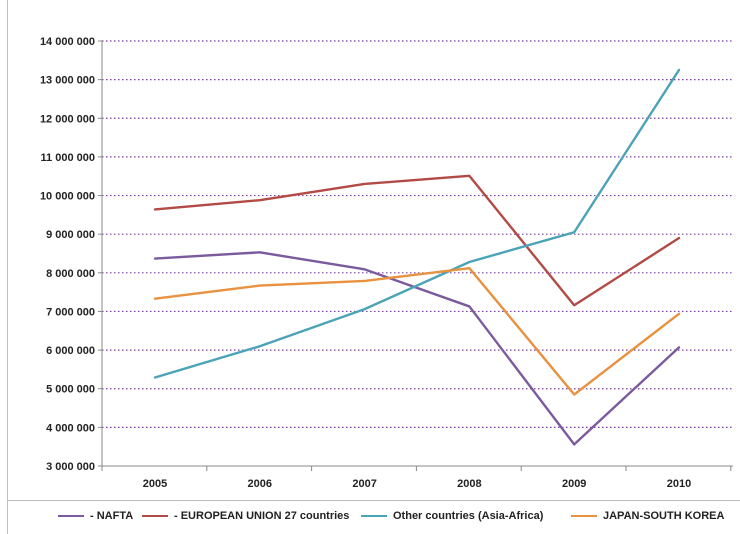 Image resolution: width=740 pixels, height=534 pixels. What do you see at coordinates (68, 158) in the screenshot?
I see `y-tick-label: 11 000 000` at bounding box center [68, 158].